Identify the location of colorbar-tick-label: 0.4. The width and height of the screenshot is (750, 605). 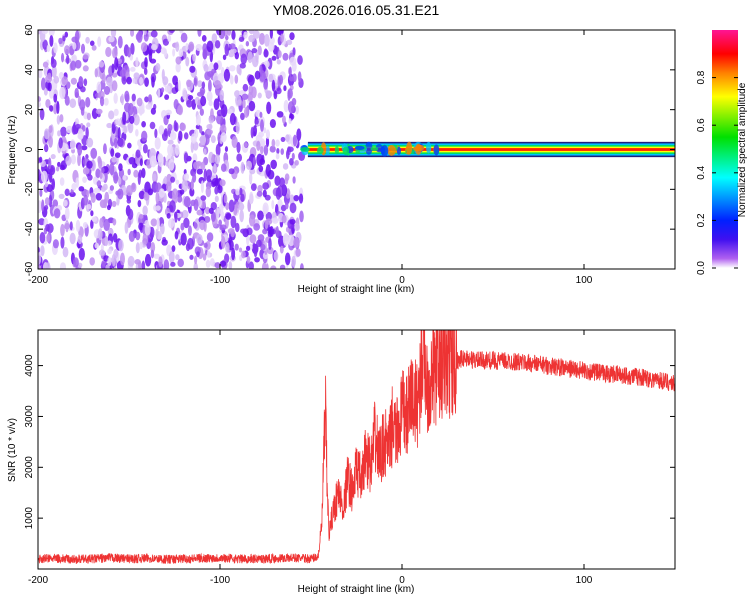
(701, 172).